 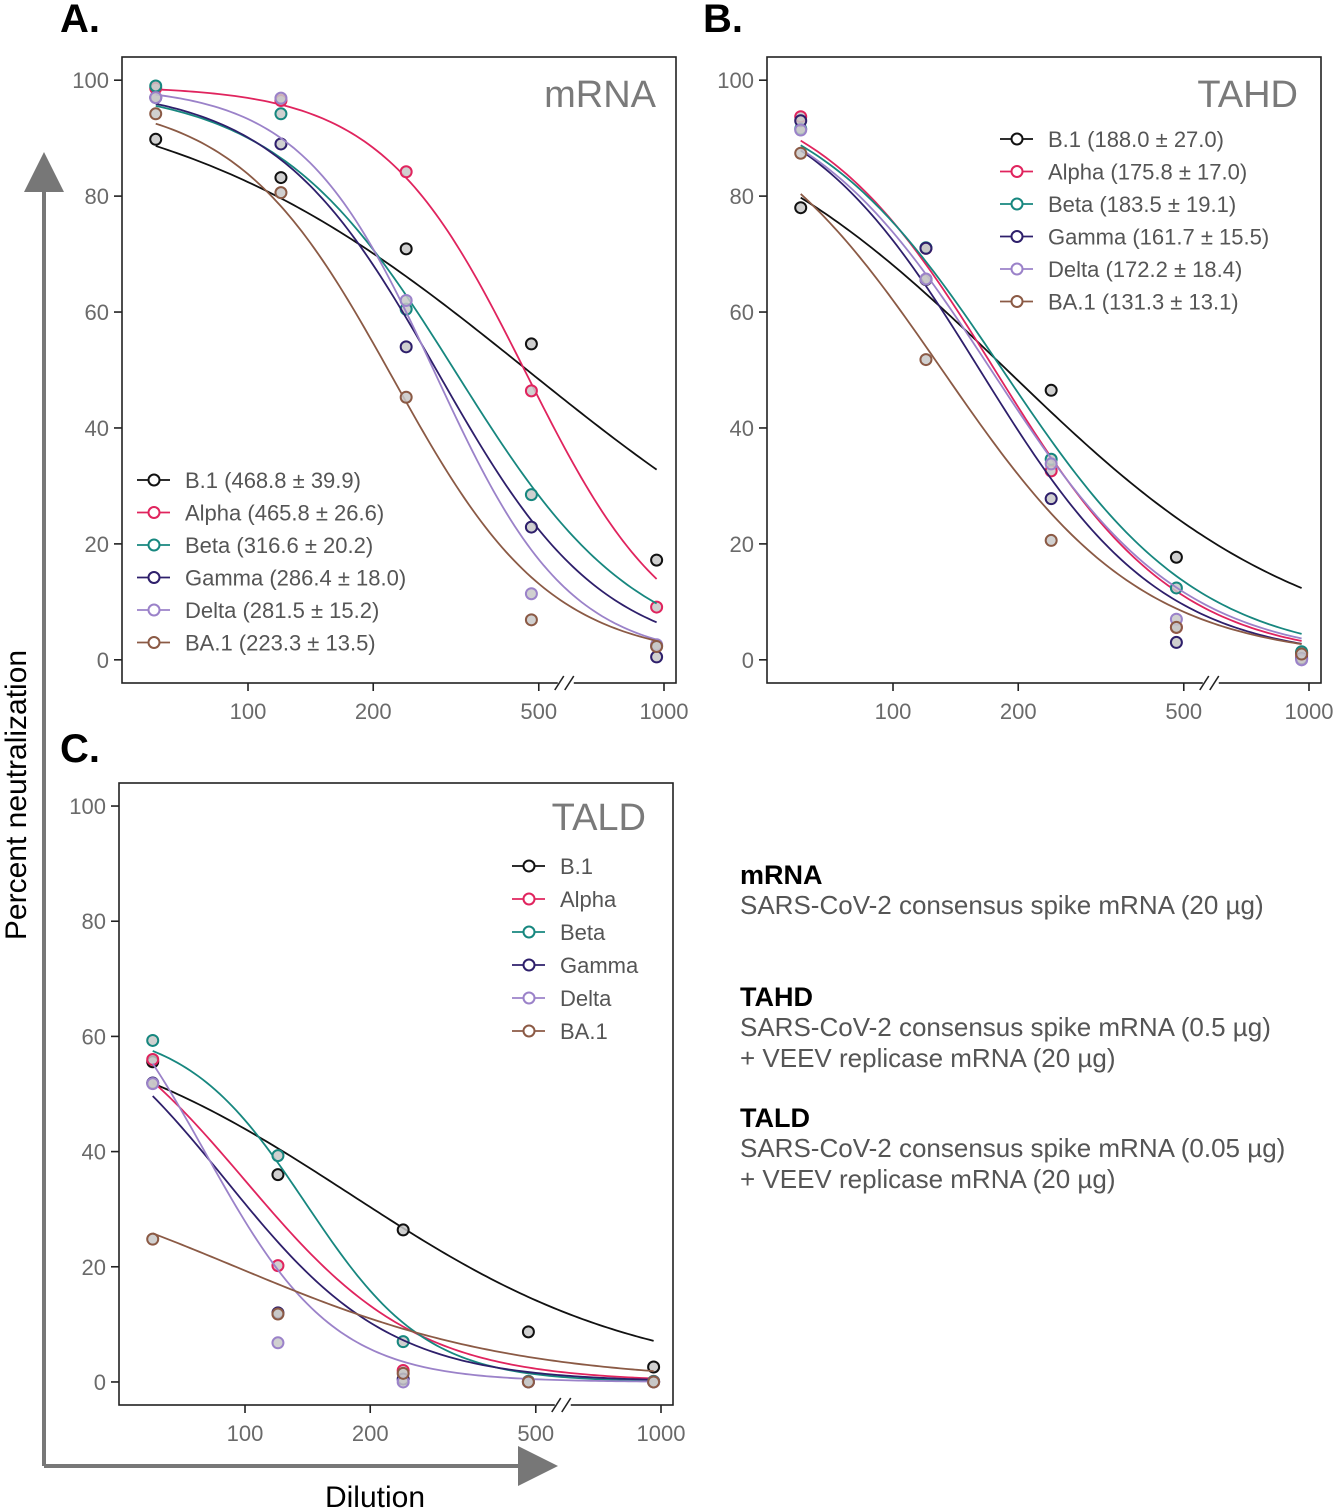 What do you see at coordinates (282, 610) in the screenshot?
I see `legend-label: Delta (281.5 ± 15.2)` at bounding box center [282, 610].